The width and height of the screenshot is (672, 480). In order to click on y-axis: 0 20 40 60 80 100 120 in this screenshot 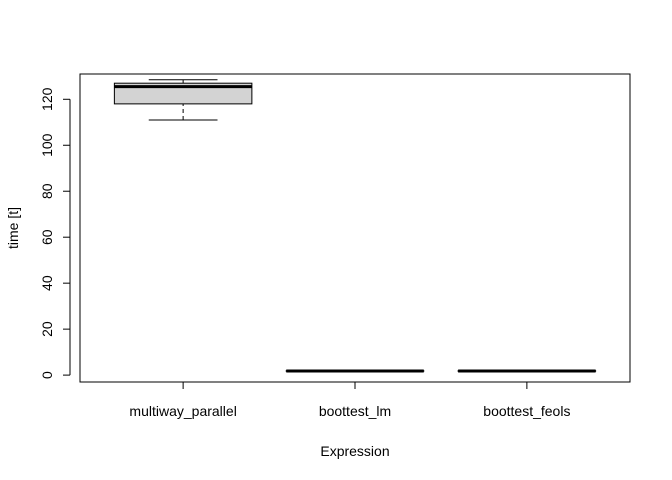, I will do `click(55, 233)`.